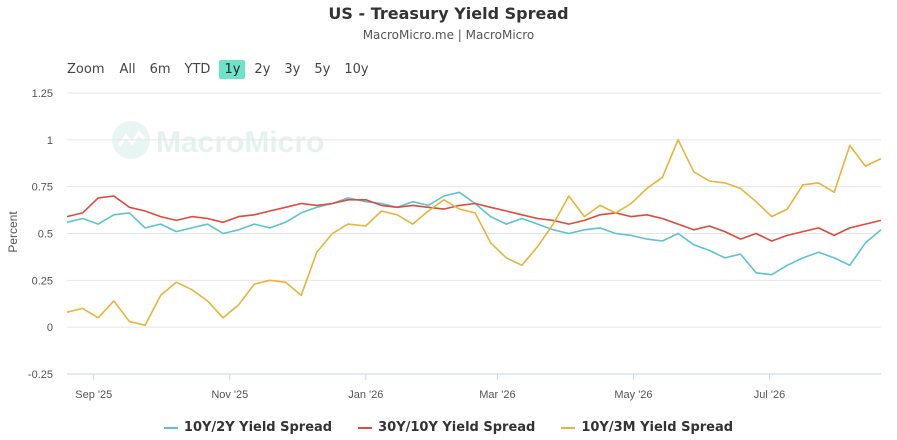 Image resolution: width=897 pixels, height=440 pixels. I want to click on legend-item-30y10y: 30Y/10Y Yield Spread, so click(446, 427).